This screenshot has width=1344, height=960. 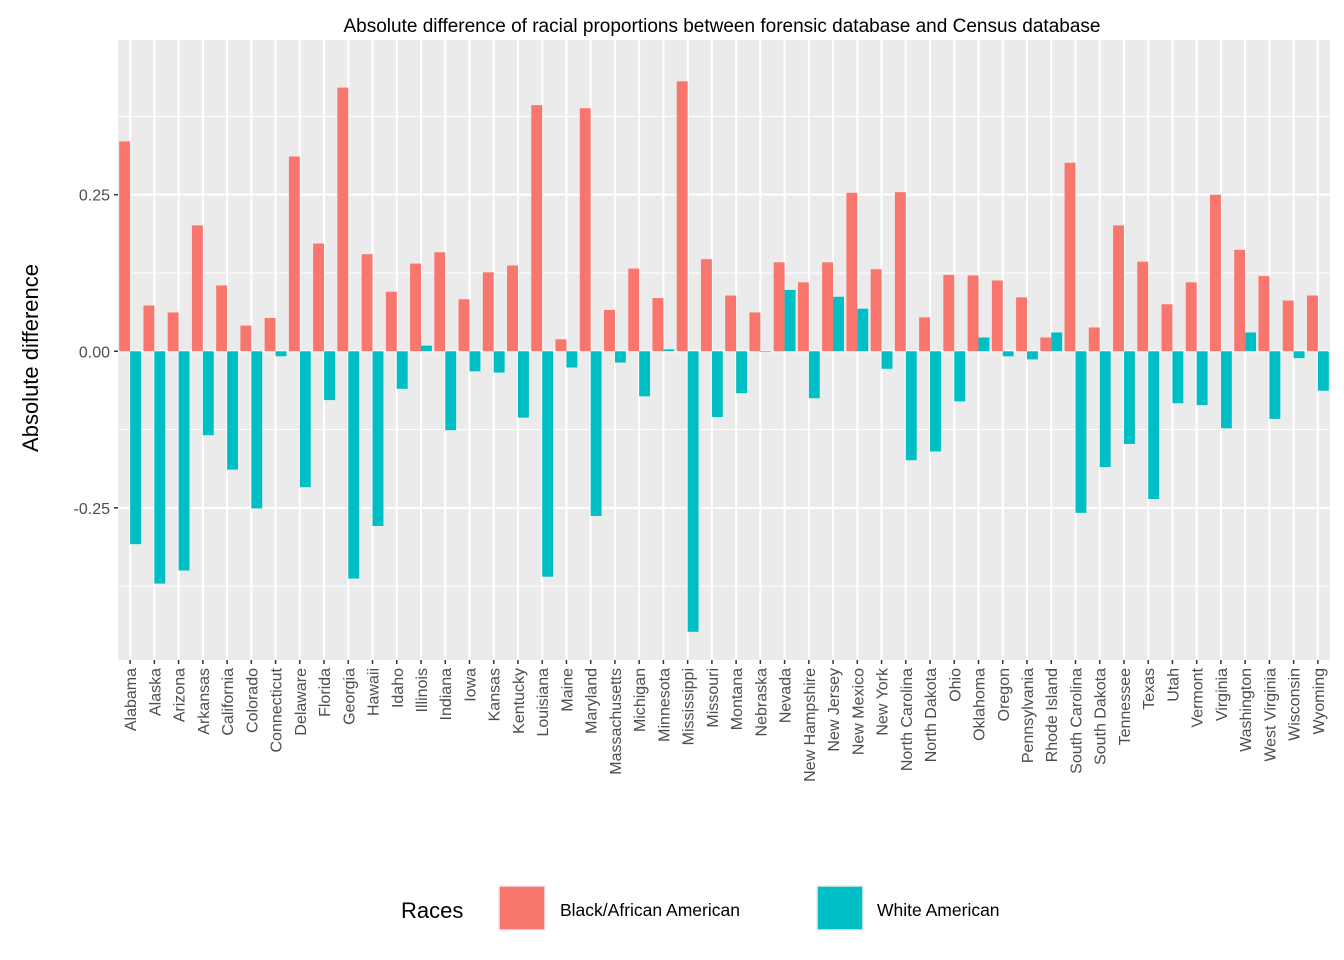 What do you see at coordinates (446, 694) in the screenshot?
I see `x-tick-label: Indiana` at bounding box center [446, 694].